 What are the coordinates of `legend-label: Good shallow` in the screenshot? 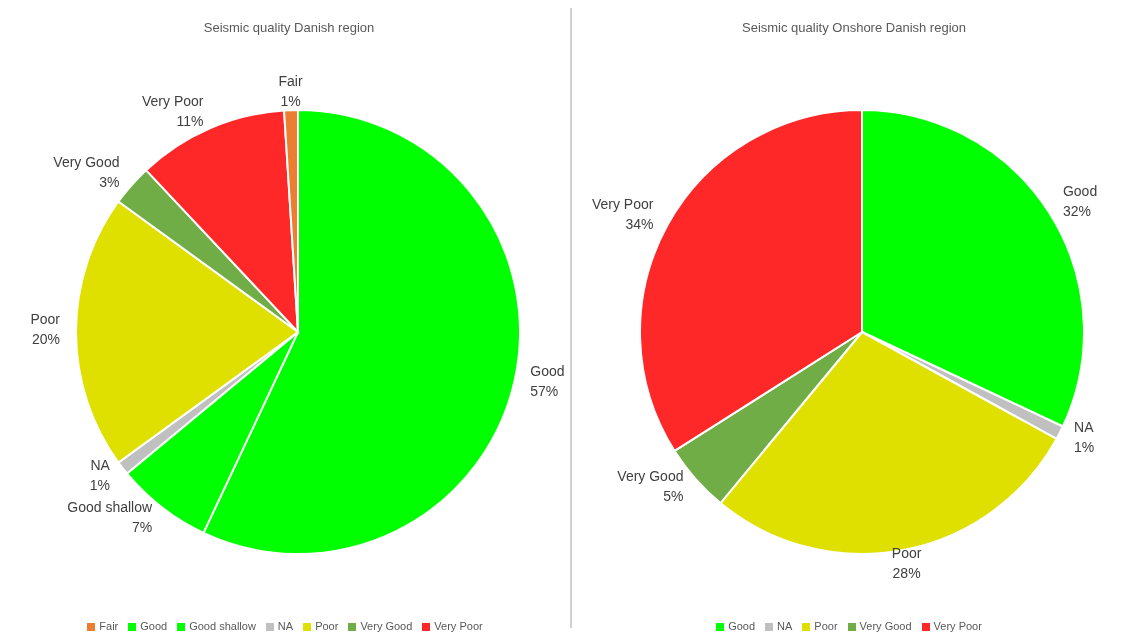 It's located at (222, 626).